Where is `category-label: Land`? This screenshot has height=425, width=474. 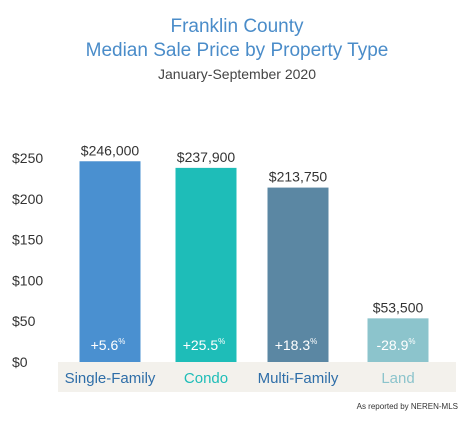
category-label: Land is located at coordinates (397, 378).